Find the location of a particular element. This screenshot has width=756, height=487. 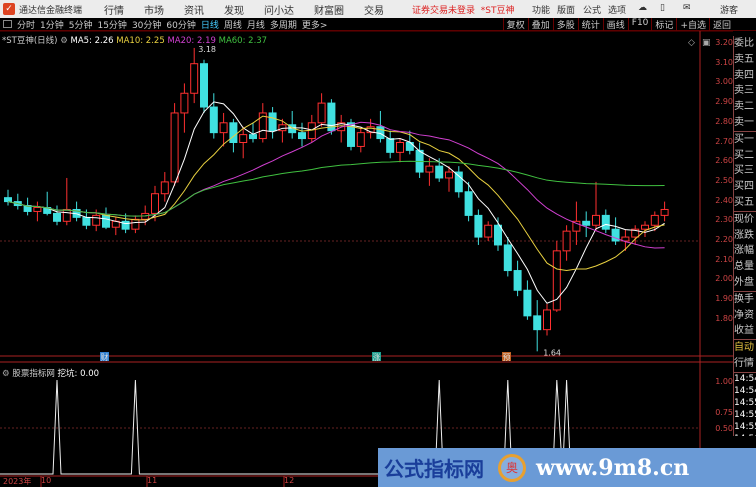

price-tick: 3.10 is located at coordinates (724, 62).